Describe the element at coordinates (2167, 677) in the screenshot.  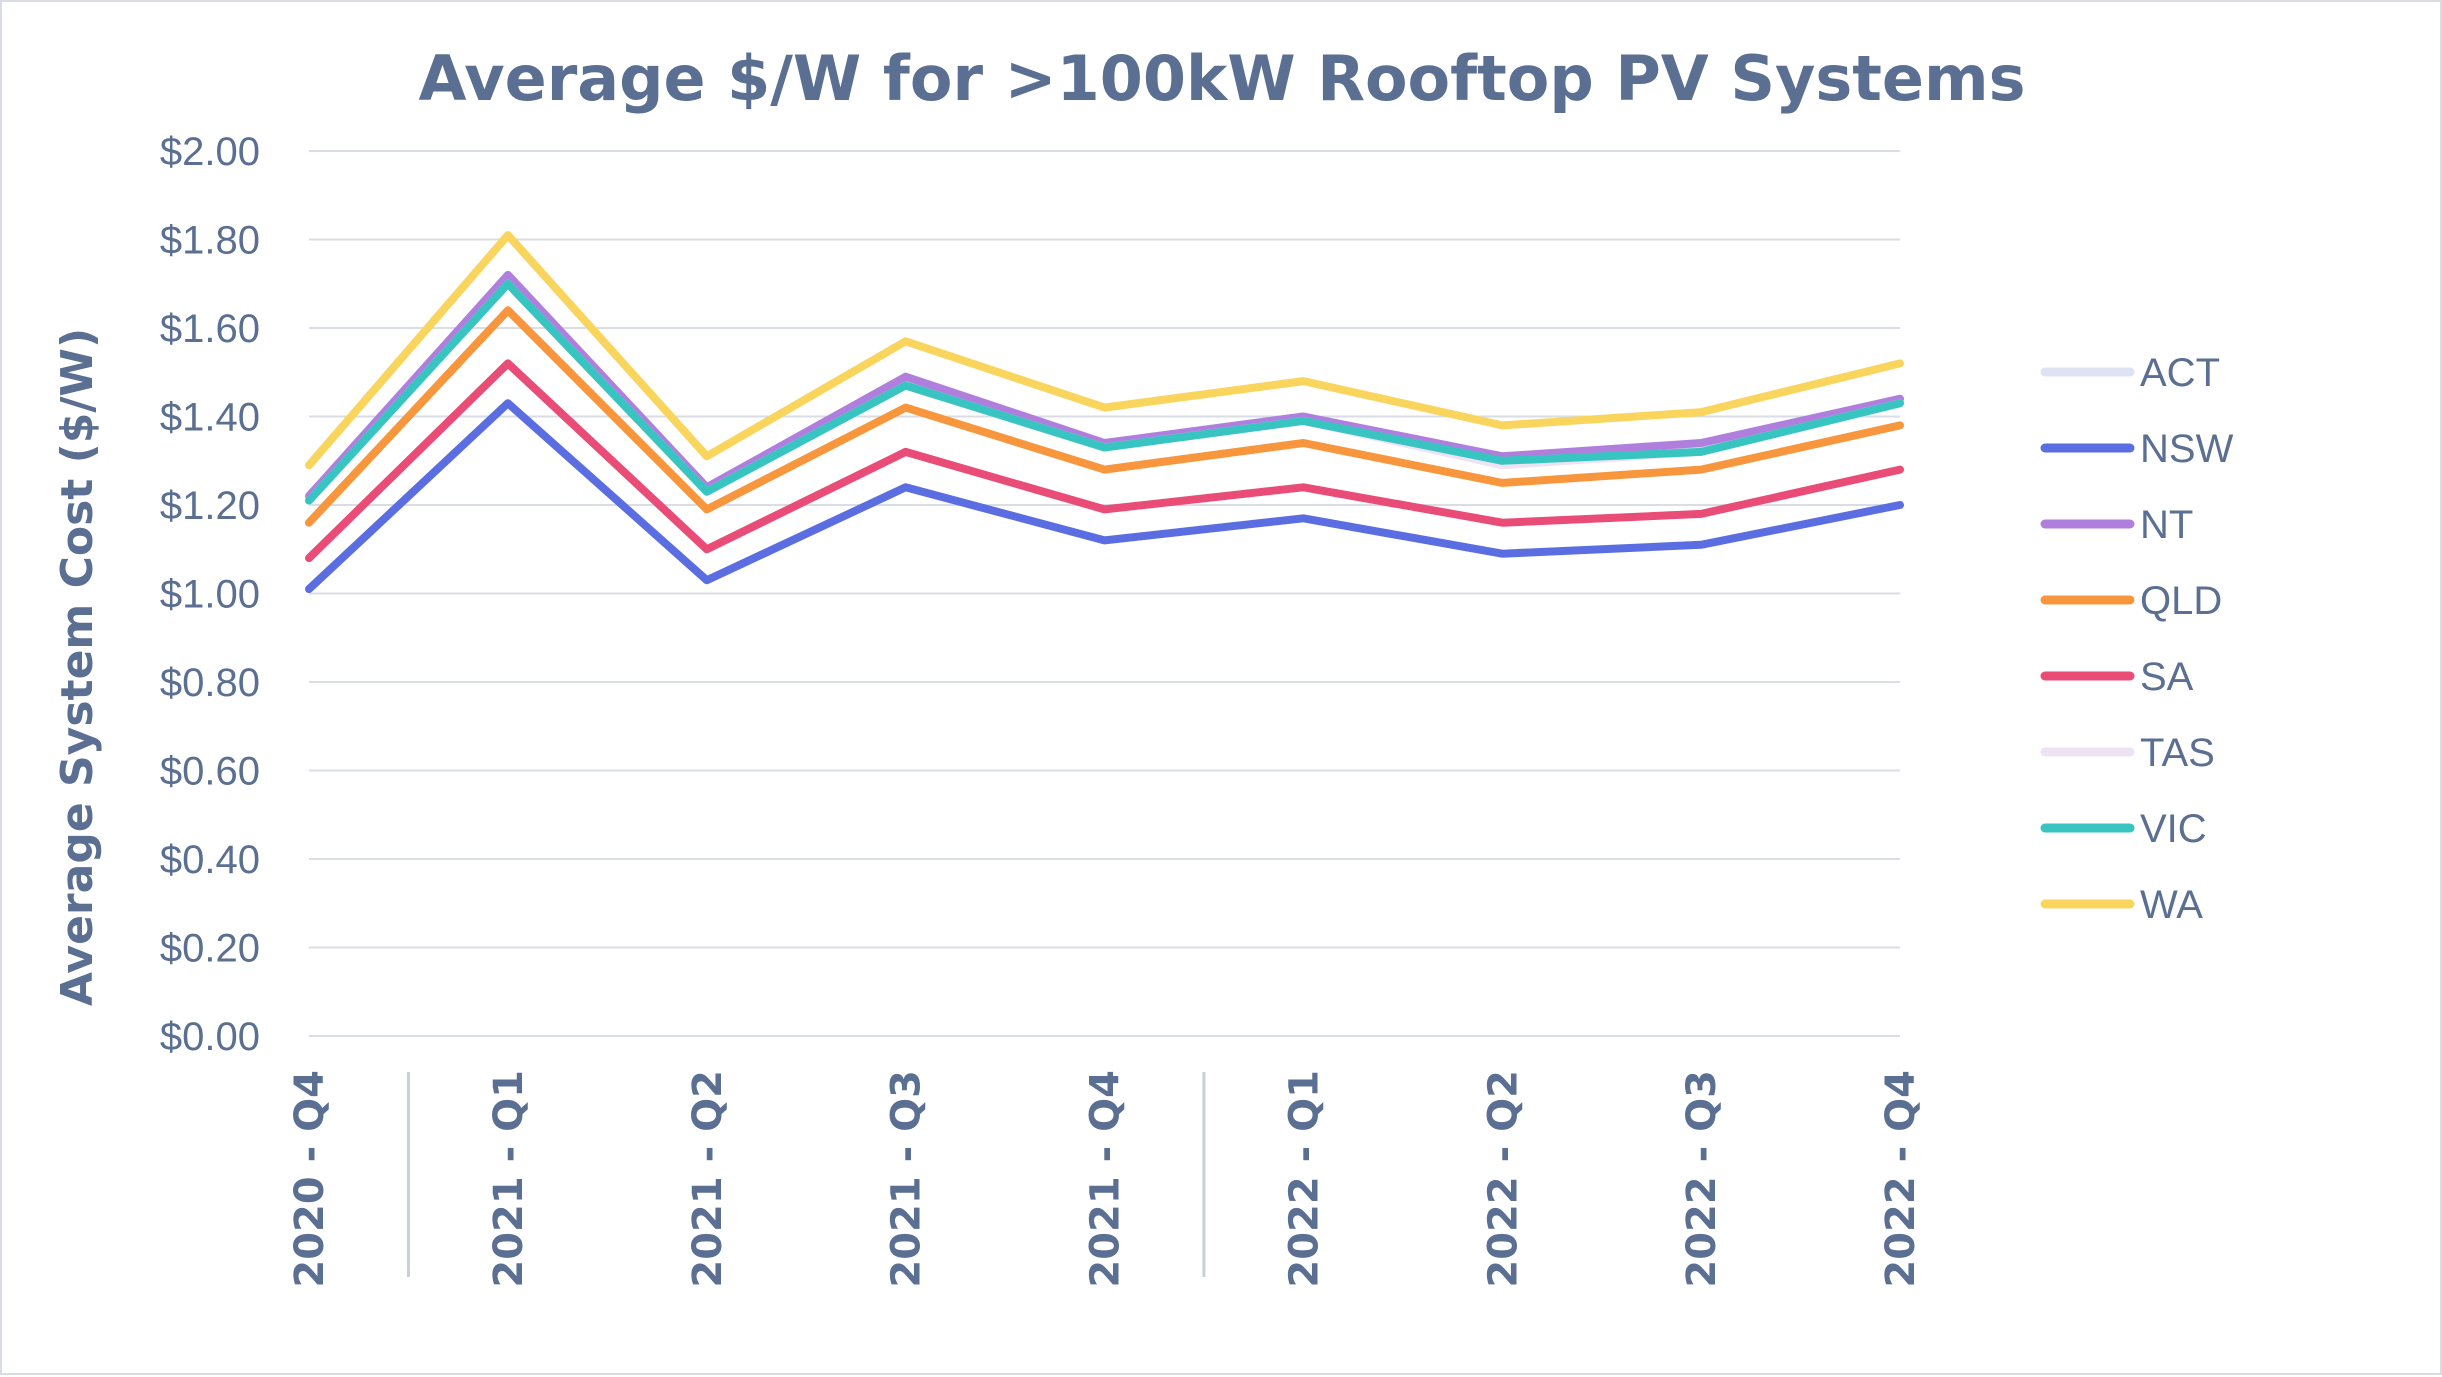
I see `legend-label-sa: SA` at that location.